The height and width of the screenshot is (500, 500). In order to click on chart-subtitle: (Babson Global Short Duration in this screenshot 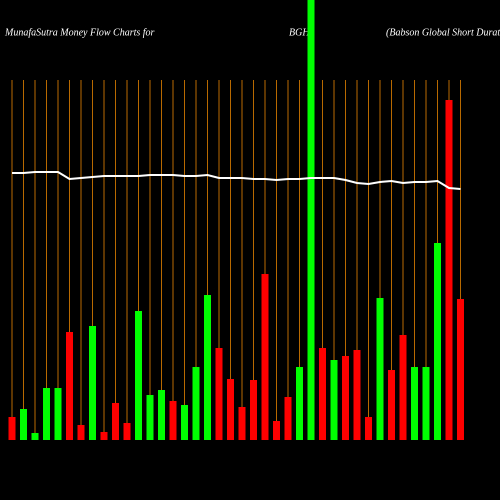, I will do `click(443, 32)`.